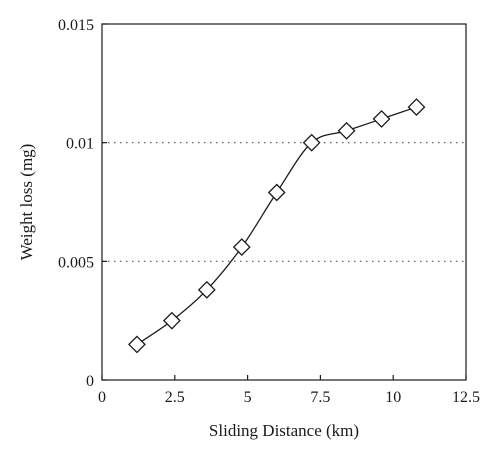 This screenshot has height=456, width=500. What do you see at coordinates (76, 25) in the screenshot?
I see `y-tick-label-3: 0.015` at bounding box center [76, 25].